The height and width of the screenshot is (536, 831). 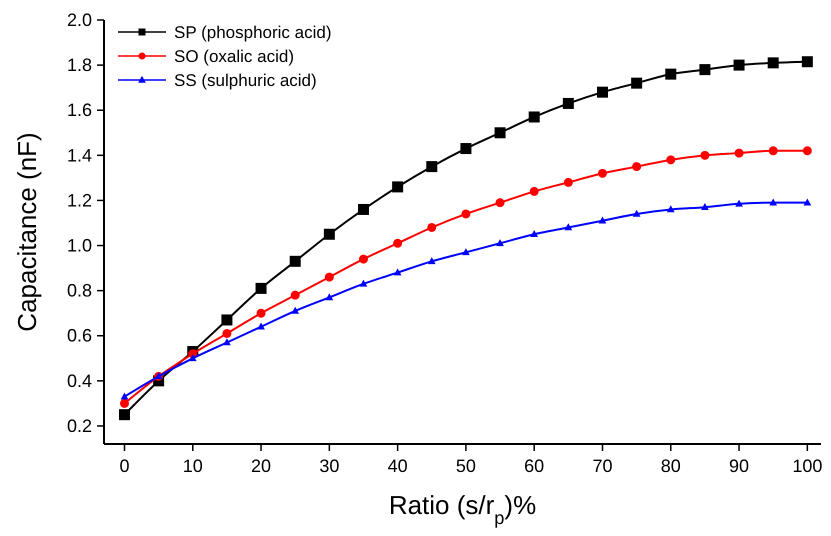 What do you see at coordinates (466, 466) in the screenshot?
I see `x-tick-label: 50` at bounding box center [466, 466].